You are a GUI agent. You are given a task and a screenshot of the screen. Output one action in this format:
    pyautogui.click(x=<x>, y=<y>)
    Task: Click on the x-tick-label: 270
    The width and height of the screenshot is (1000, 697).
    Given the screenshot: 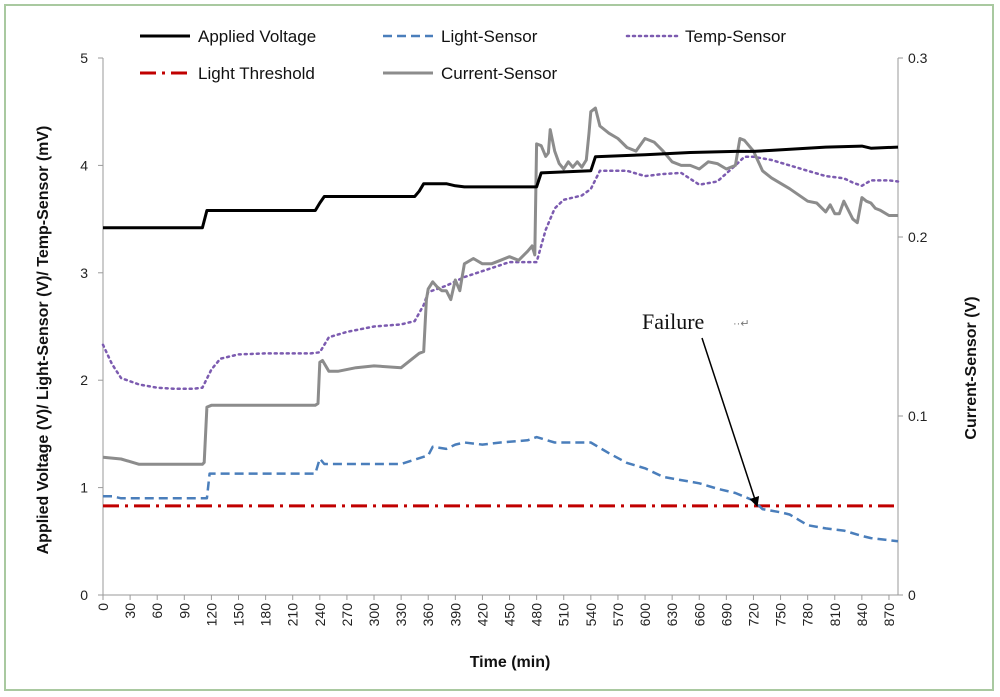 What is the action you would take?
    pyautogui.click(x=347, y=615)
    